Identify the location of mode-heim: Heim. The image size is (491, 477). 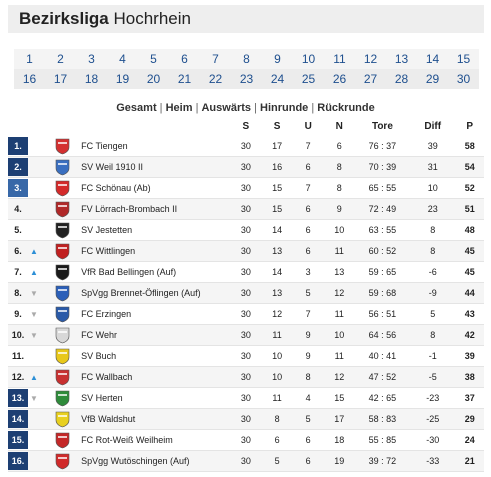
(179, 108).